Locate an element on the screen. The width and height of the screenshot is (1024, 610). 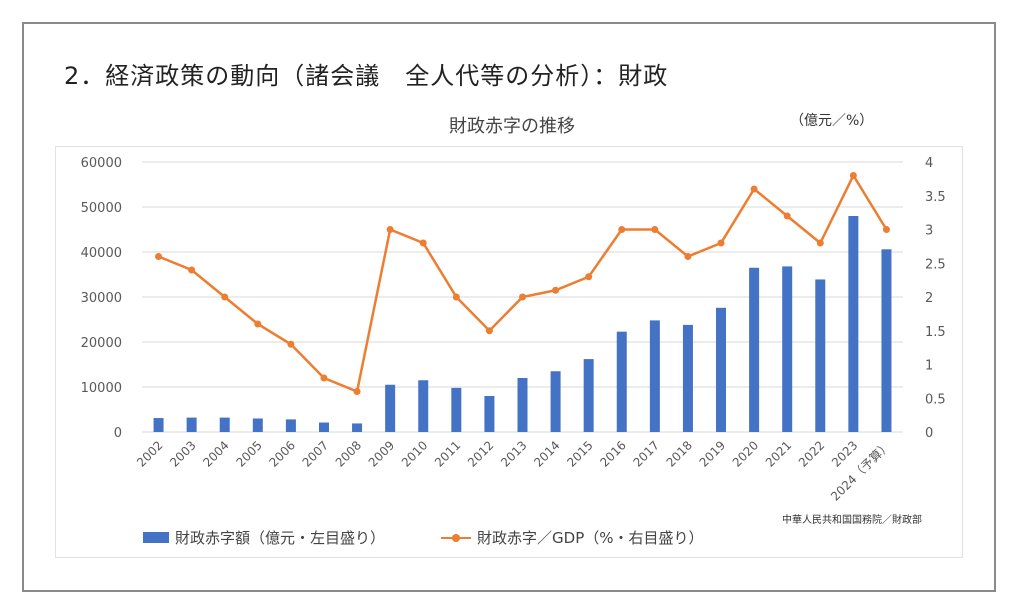
x-tick-label: 2014 is located at coordinates (546, 453).